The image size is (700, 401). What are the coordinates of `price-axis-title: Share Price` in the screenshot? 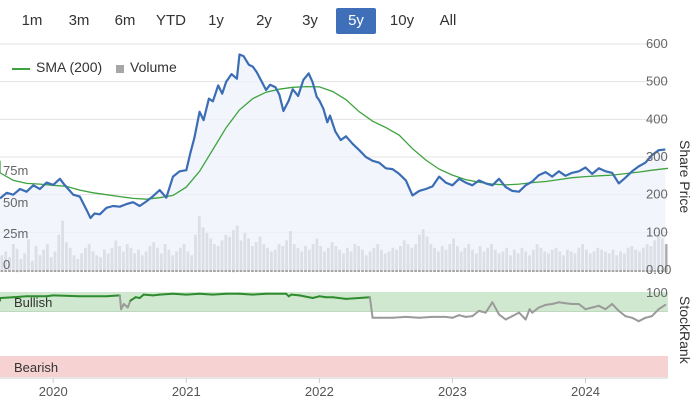 It's located at (685, 176).